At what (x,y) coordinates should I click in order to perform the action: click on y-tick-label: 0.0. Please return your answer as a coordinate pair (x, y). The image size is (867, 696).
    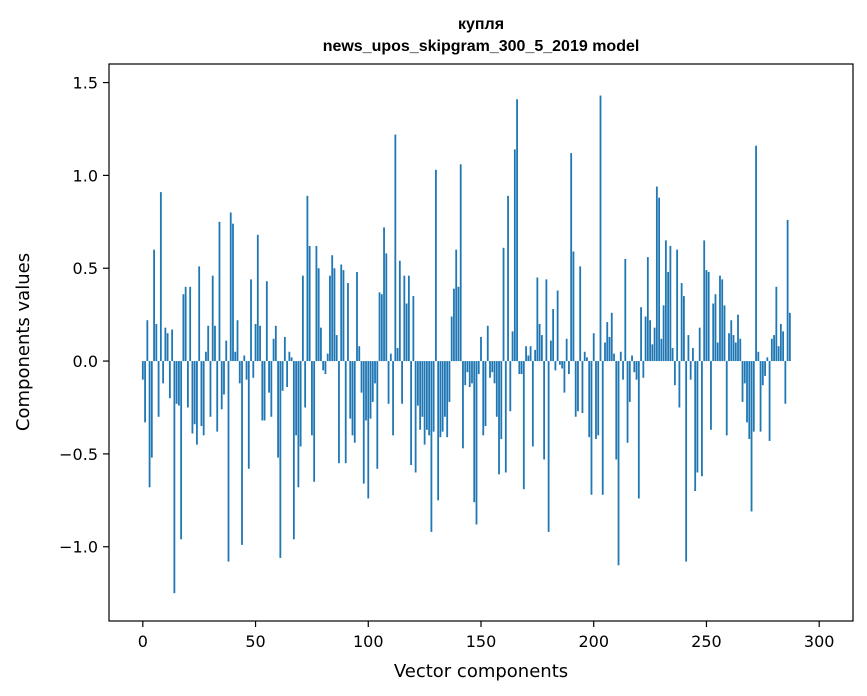
    Looking at the image, I should click on (85, 361).